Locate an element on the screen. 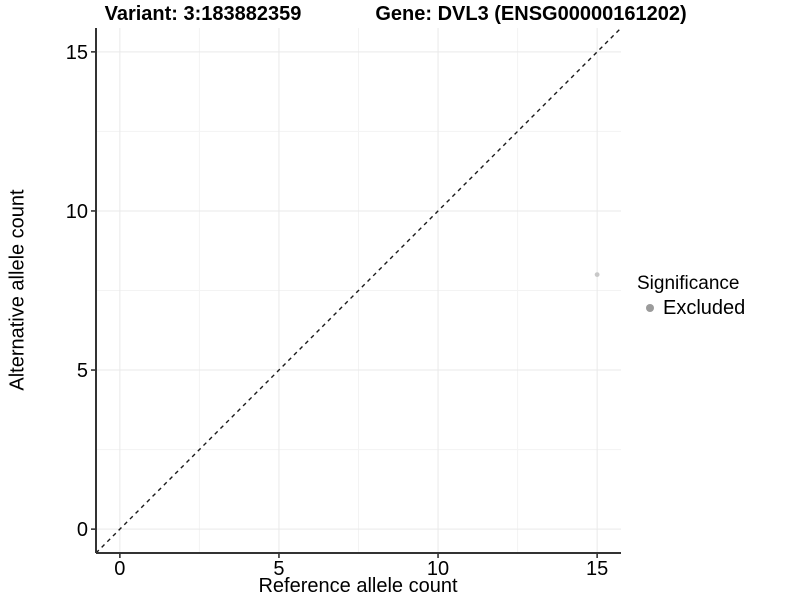 The width and height of the screenshot is (800, 600). x-tick-label: 15 is located at coordinates (597, 569).